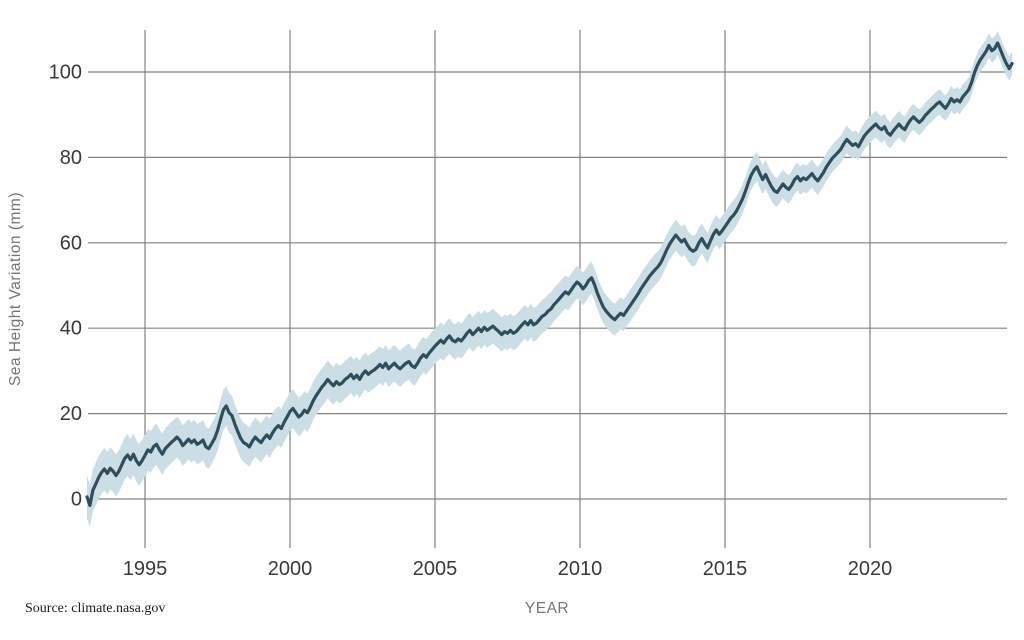 The image size is (1024, 640). I want to click on x-tick-label-2015: 2015, so click(725, 569).